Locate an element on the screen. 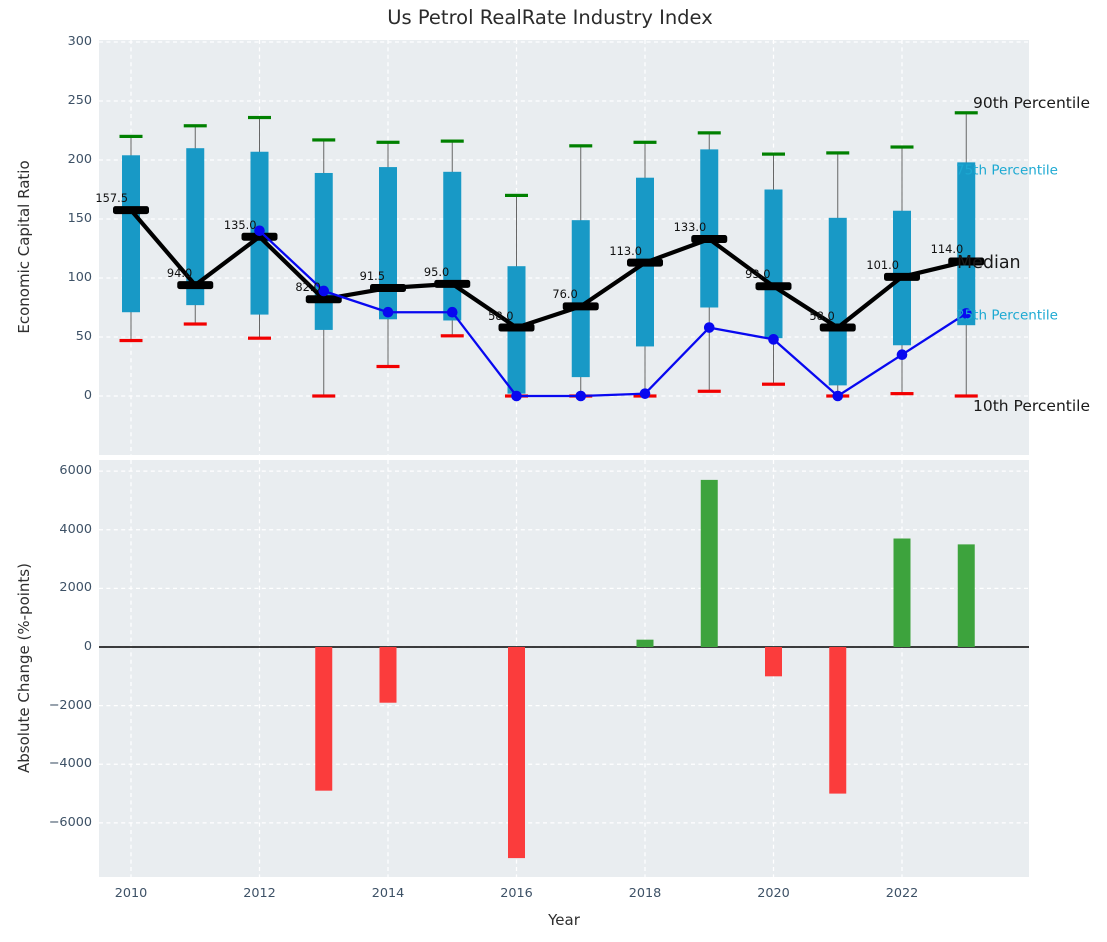 The height and width of the screenshot is (942, 1107). iqr-box-2019 is located at coordinates (709, 228).